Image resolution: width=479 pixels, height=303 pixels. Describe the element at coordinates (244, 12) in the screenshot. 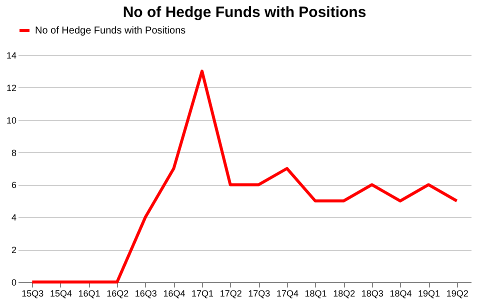

I see `chart-title: No of Hedge Funds with Positions` at that location.